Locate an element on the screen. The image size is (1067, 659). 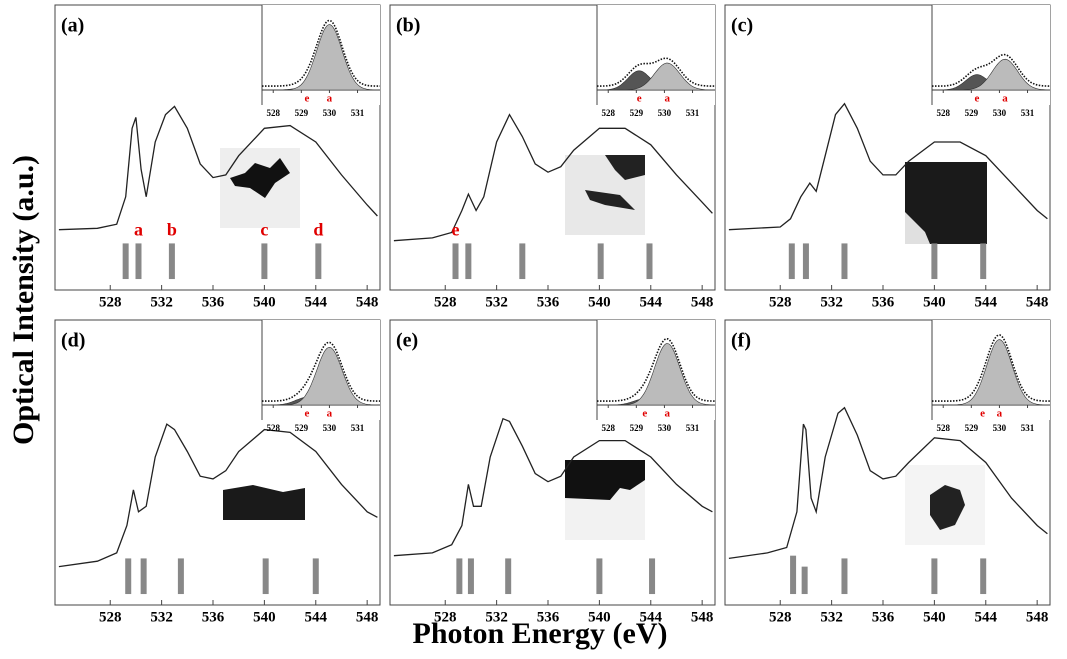
panel-label: (e) is located at coordinates (407, 341).